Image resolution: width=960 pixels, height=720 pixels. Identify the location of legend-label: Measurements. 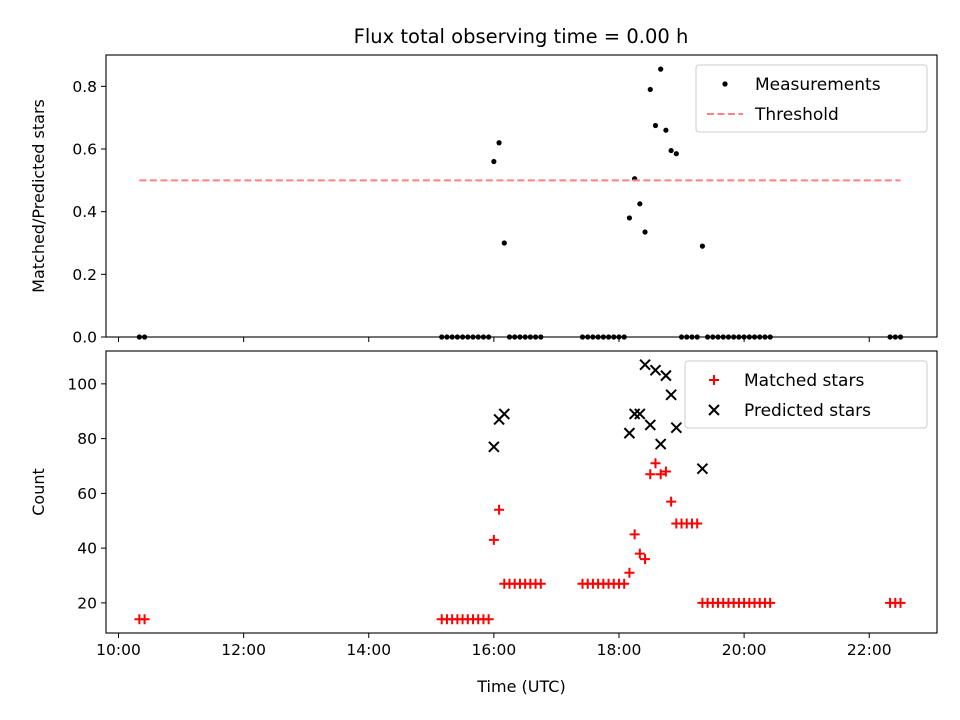
(818, 85).